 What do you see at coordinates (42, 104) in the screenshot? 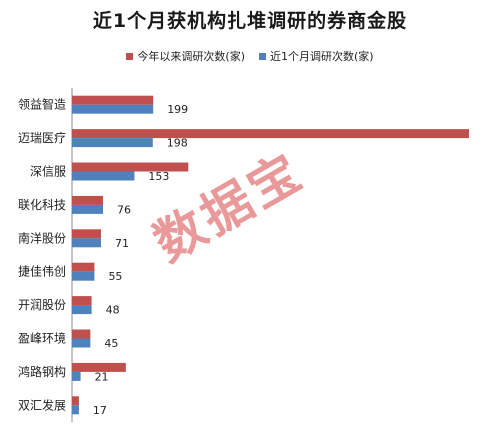
I see `category-label: 领益智造` at bounding box center [42, 104].